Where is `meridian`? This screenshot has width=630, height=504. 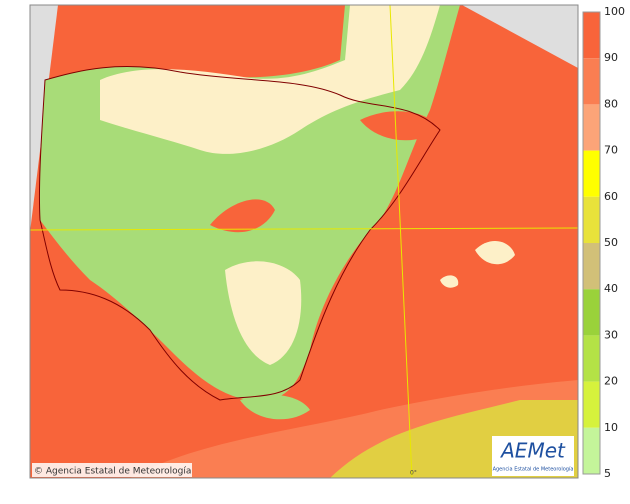
meridian is located at coordinates (401, 241).